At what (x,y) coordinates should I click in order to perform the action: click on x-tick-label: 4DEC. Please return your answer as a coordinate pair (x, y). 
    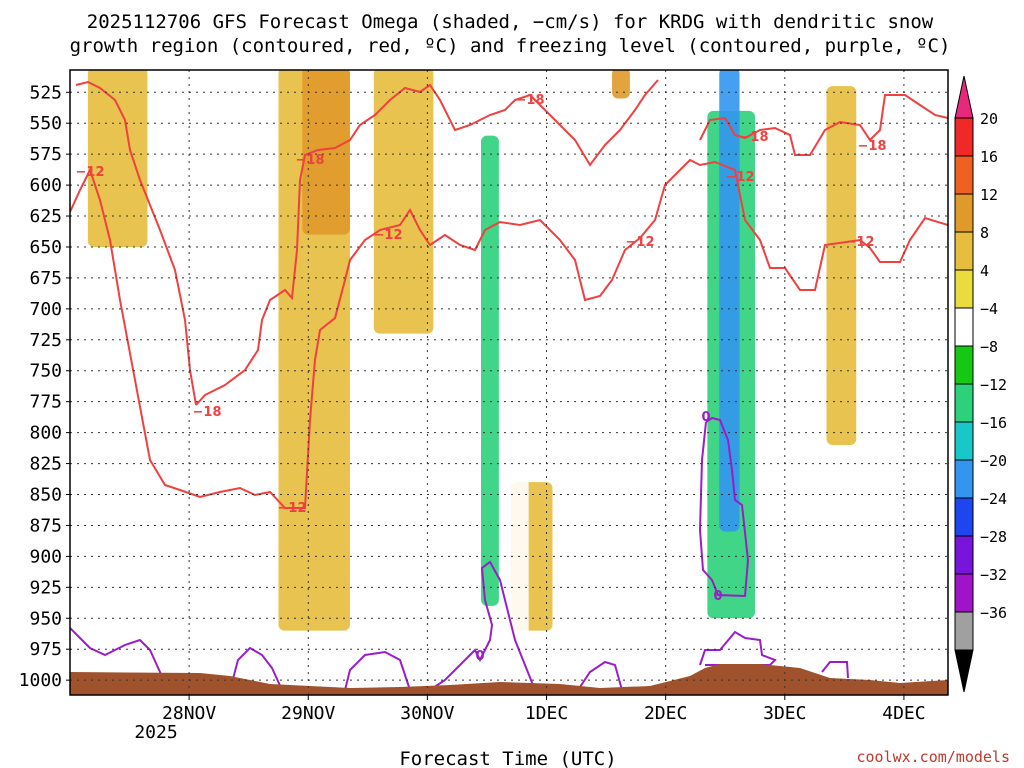
    Looking at the image, I should click on (903, 713).